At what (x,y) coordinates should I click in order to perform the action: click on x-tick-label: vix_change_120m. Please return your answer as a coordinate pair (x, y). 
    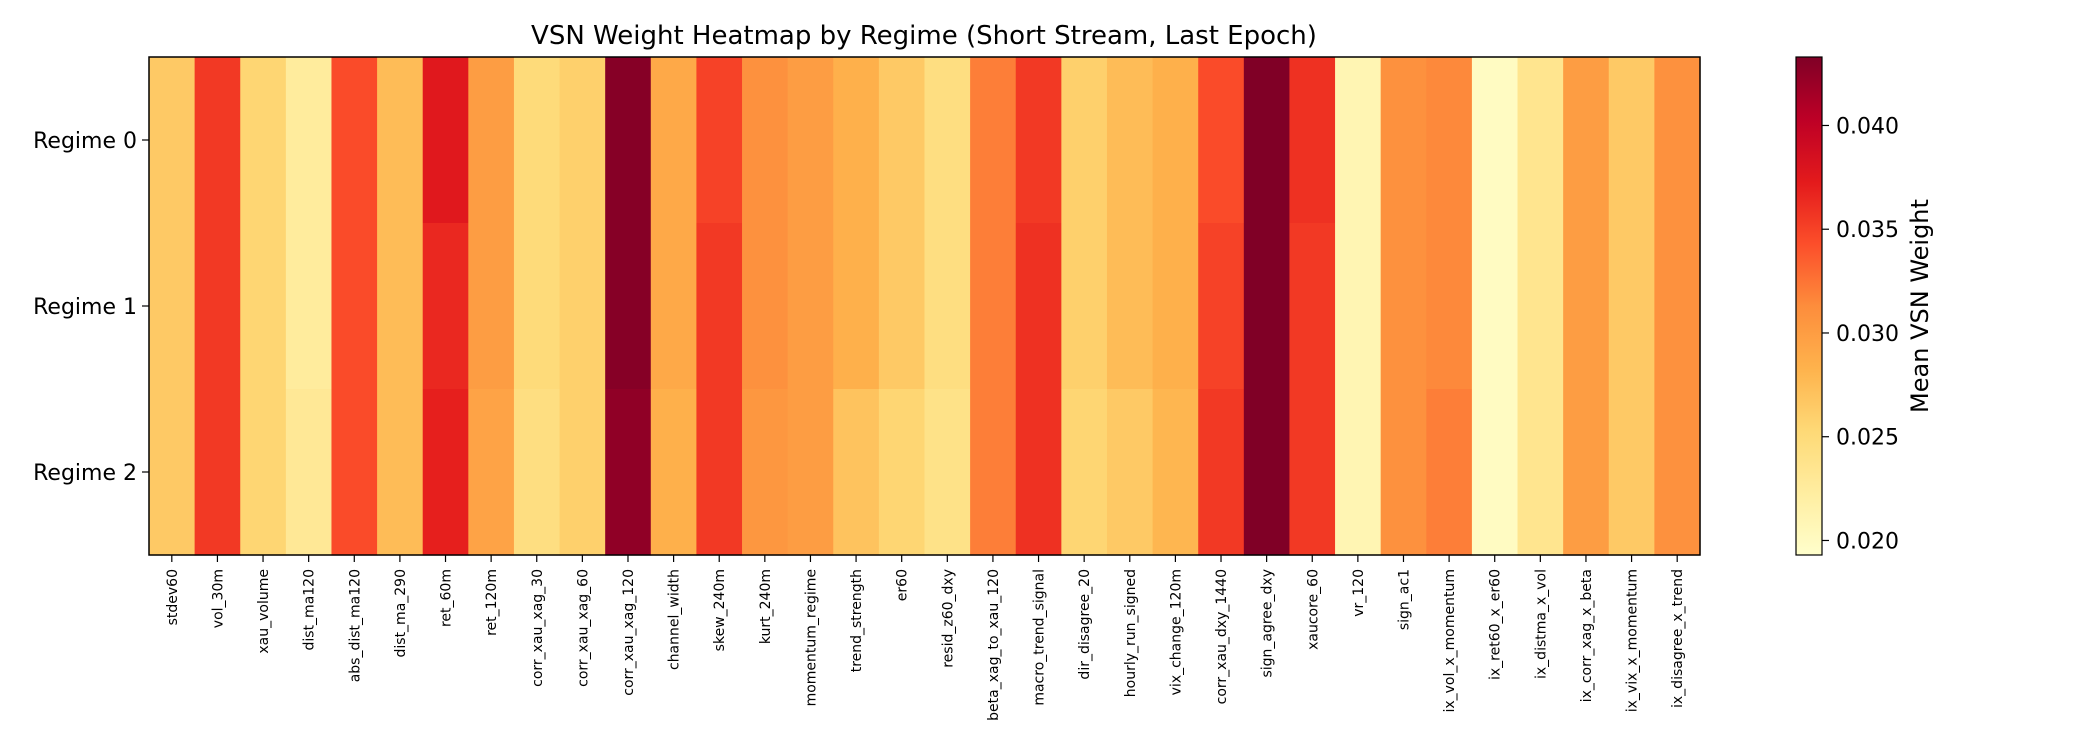
    Looking at the image, I should click on (1176, 632).